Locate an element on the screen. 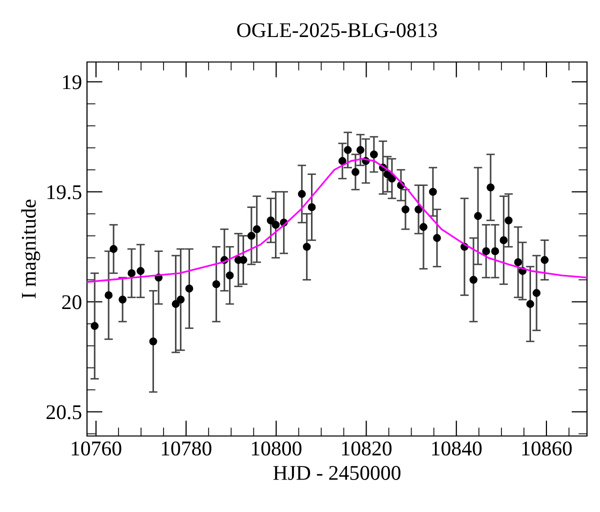 This screenshot has height=512, width=600. y-tick-label: 19 is located at coordinates (72, 82).